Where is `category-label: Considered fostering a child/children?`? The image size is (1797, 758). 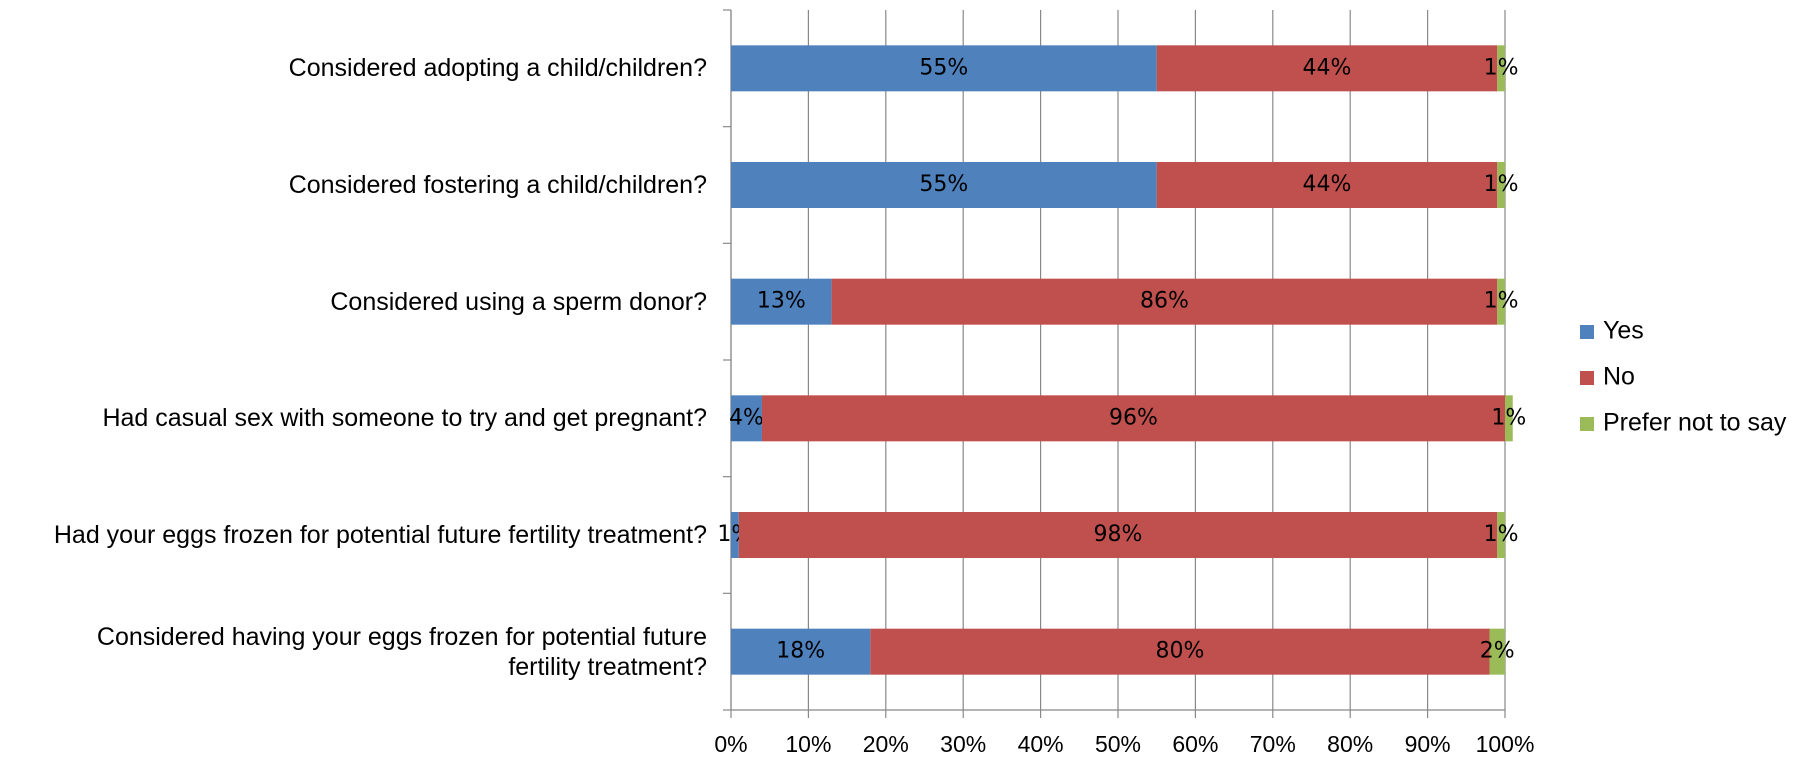 category-label: Considered fostering a child/children? is located at coordinates (497, 185).